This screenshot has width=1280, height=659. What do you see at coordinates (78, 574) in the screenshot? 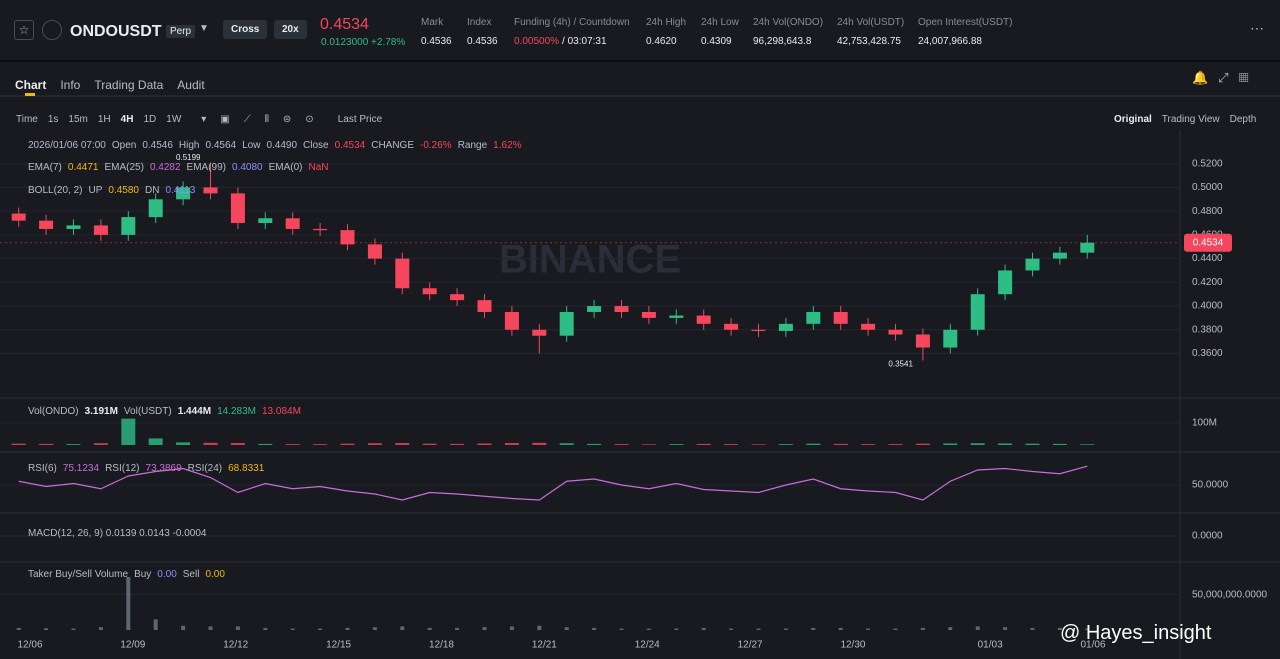
I see `taker-label: Taker Buy/Sell Volume` at bounding box center [78, 574].